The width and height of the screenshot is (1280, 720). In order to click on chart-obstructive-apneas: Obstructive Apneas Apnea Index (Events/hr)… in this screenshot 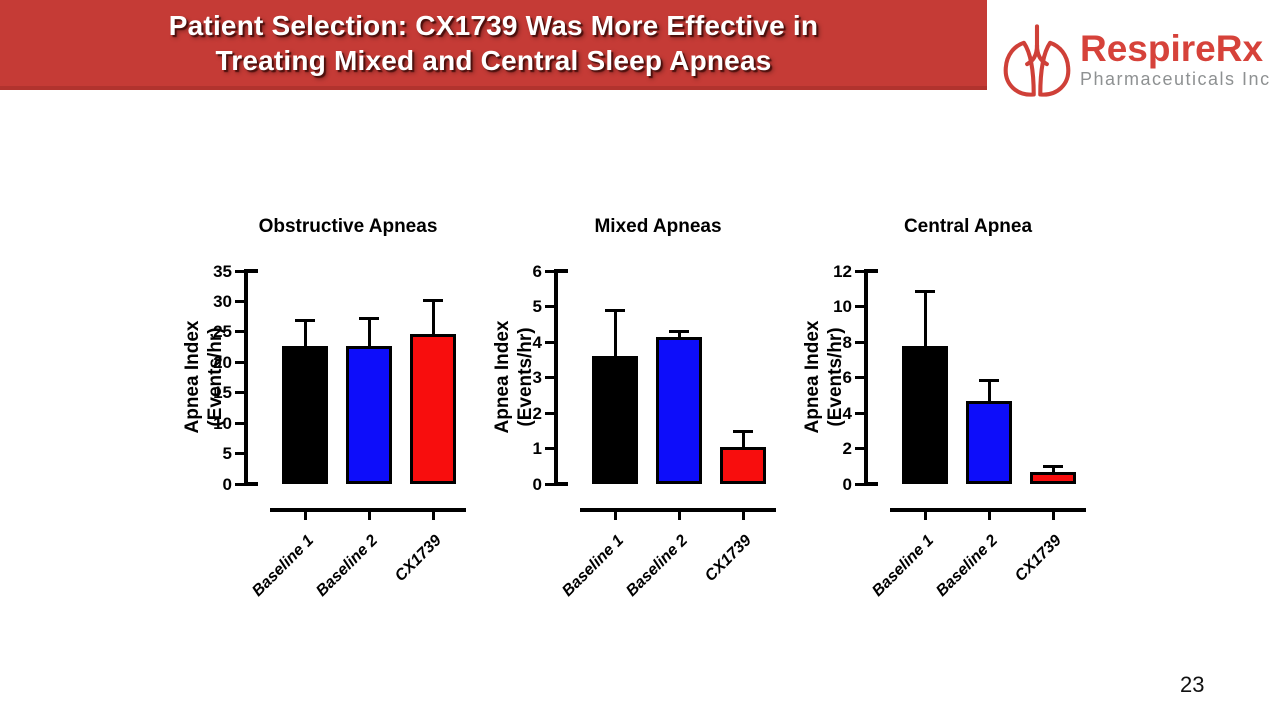, I will do `click(328, 414)`.